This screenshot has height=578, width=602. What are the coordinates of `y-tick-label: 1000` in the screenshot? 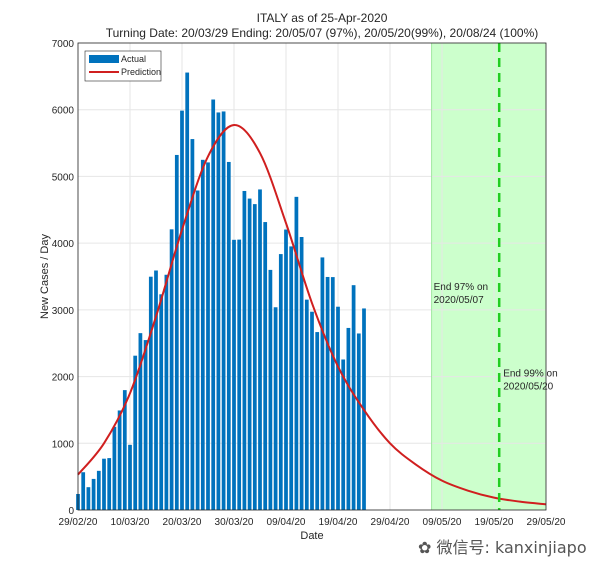 It's located at (63, 444).